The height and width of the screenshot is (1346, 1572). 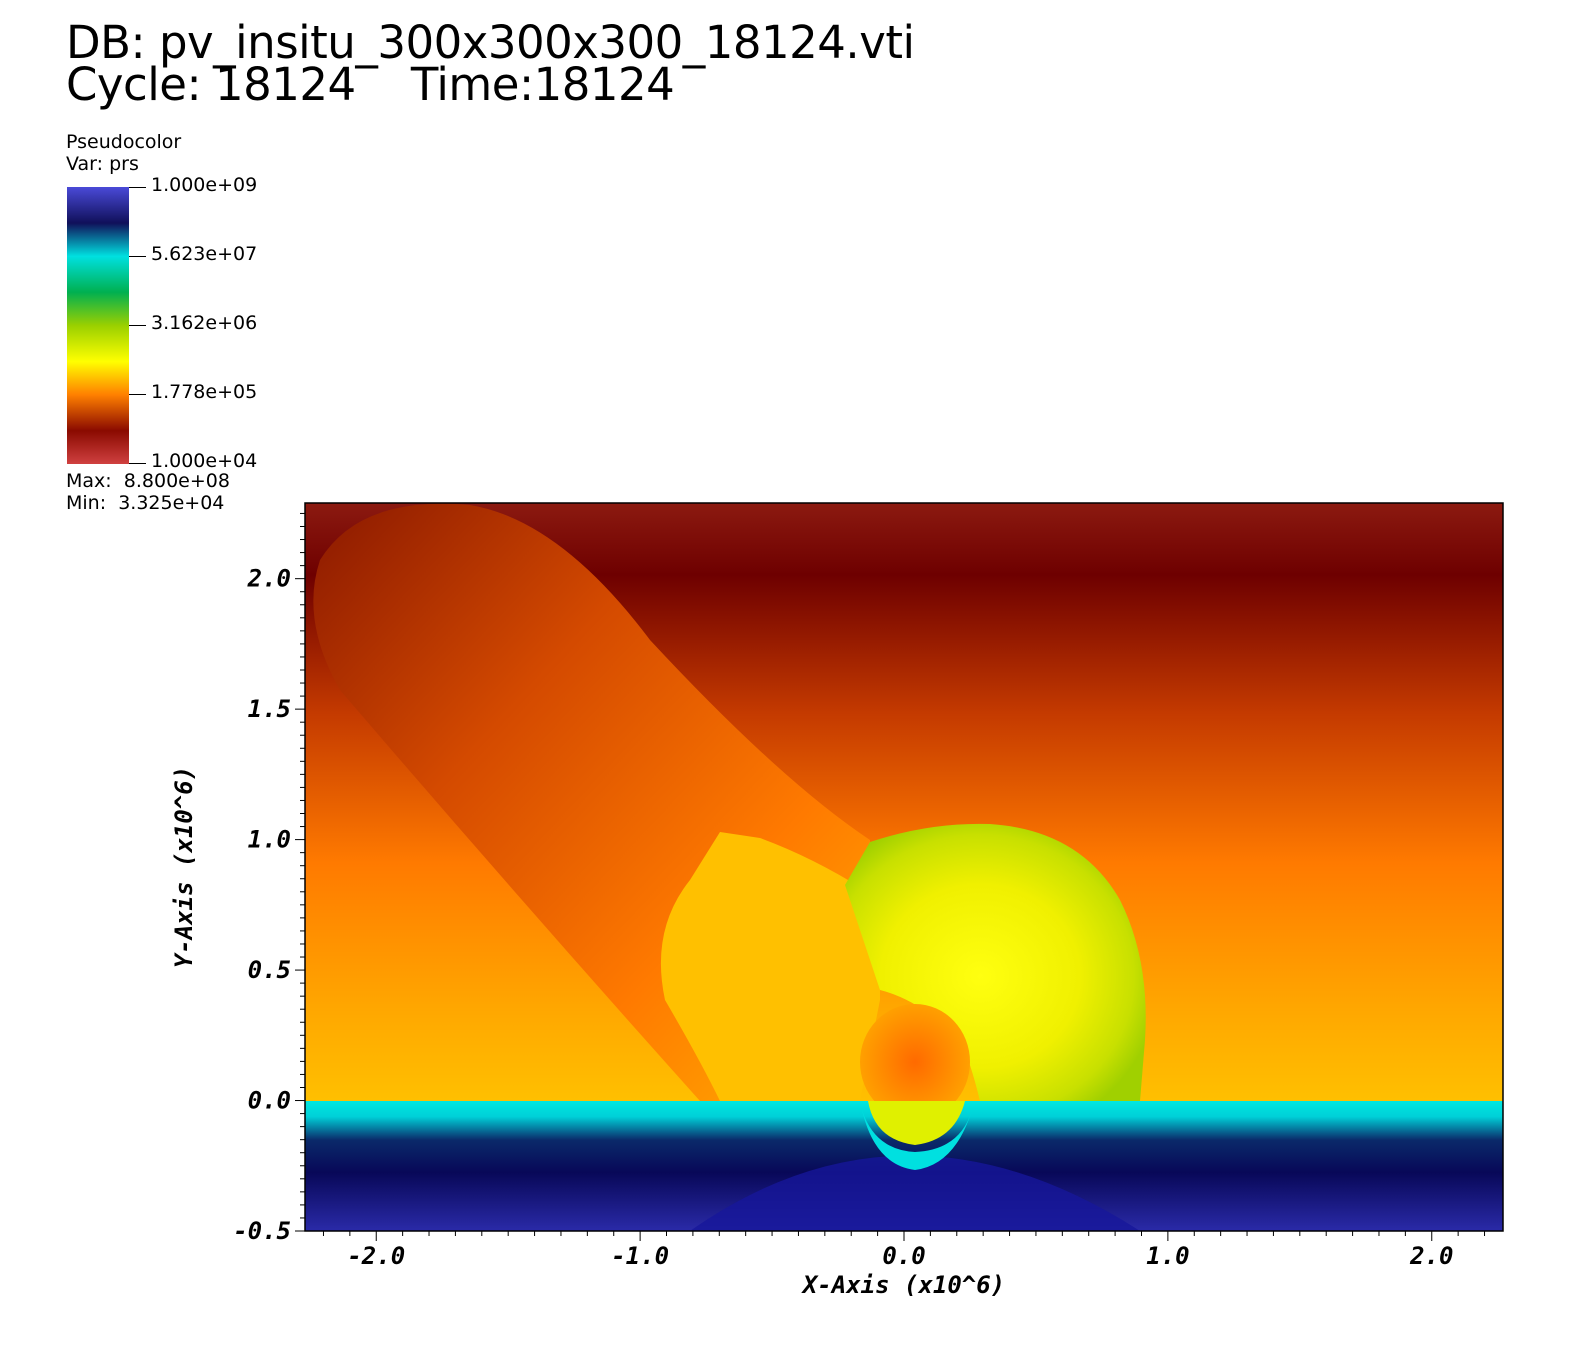 I want to click on y-tick-label: 0.0, so click(x=269, y=1101).